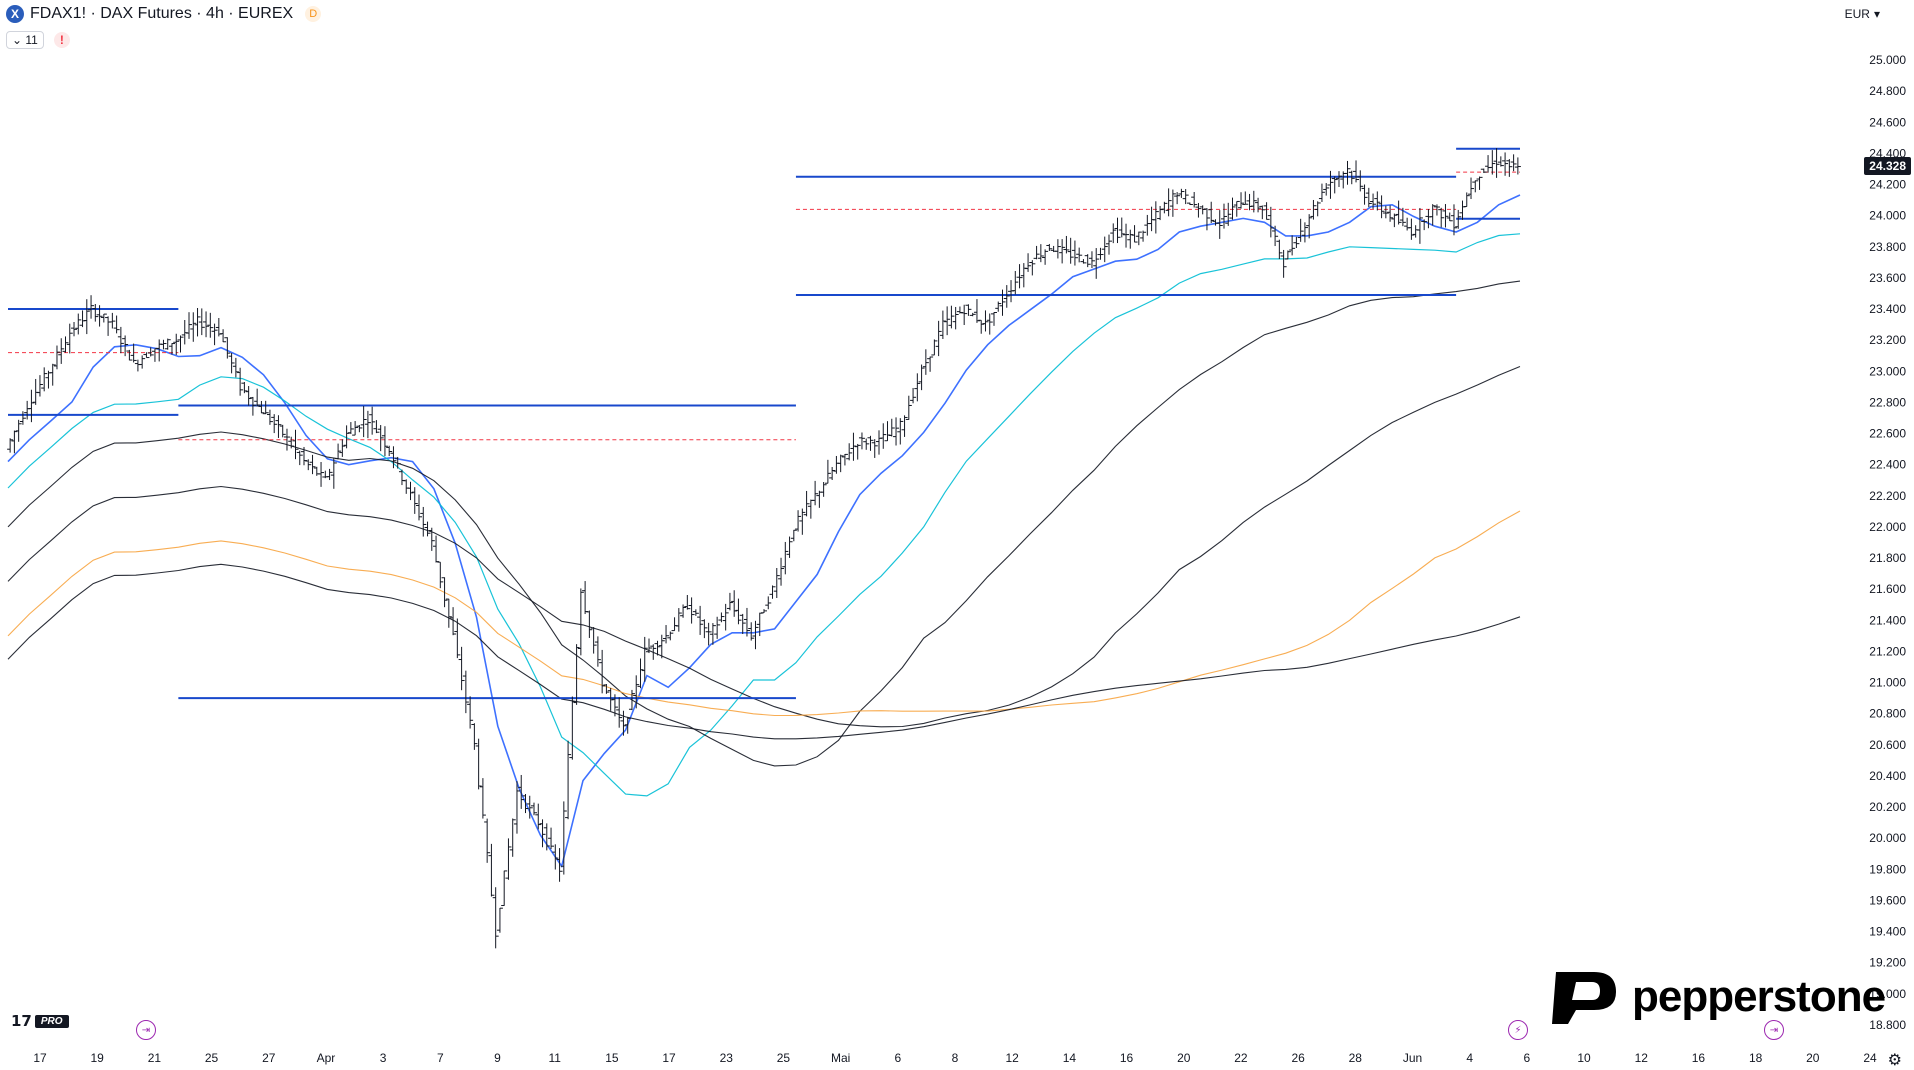 The height and width of the screenshot is (1070, 1914). What do you see at coordinates (1756, 1058) in the screenshot?
I see `time-tick-label: 18` at bounding box center [1756, 1058].